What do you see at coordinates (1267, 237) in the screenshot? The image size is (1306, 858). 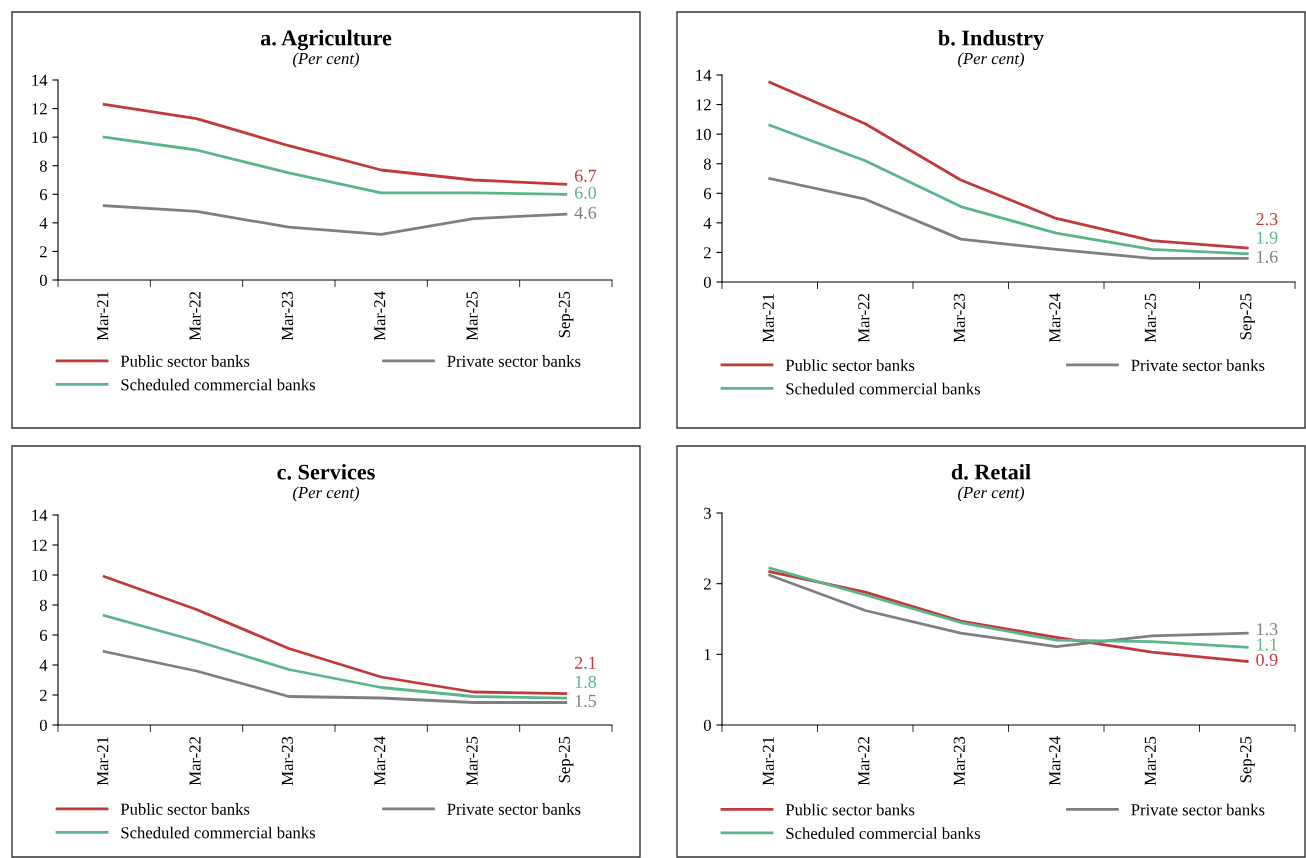 I see `data-label: 1.9` at bounding box center [1267, 237].